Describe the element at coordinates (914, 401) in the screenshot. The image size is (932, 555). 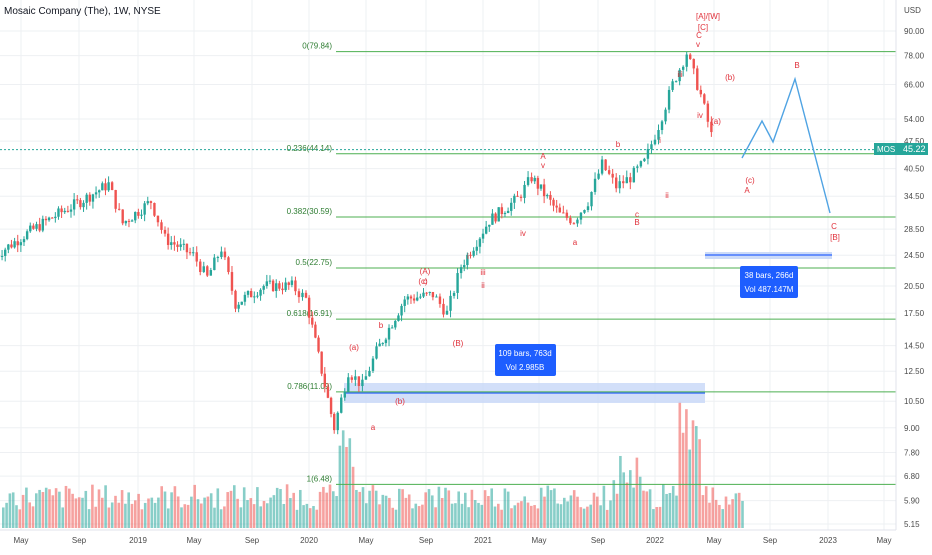
I see `price-tick-label: 10.50` at that location.